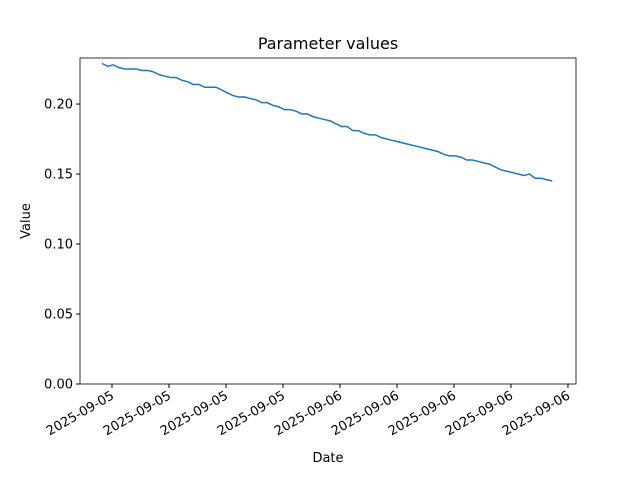 Image resolution: width=640 pixels, height=480 pixels. What do you see at coordinates (328, 43) in the screenshot?
I see `chart-title: Parameter values` at bounding box center [328, 43].